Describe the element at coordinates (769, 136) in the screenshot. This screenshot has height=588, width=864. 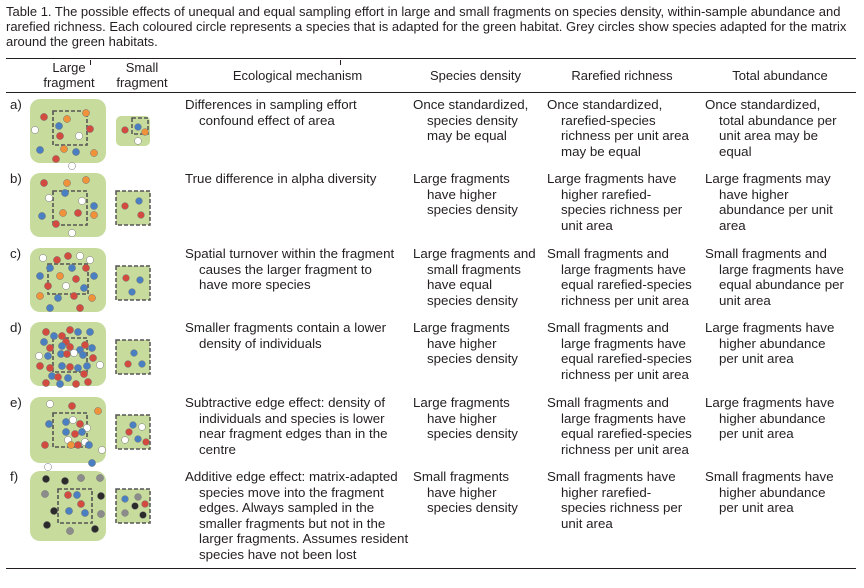
I see `cell-line: unit area may be` at that location.